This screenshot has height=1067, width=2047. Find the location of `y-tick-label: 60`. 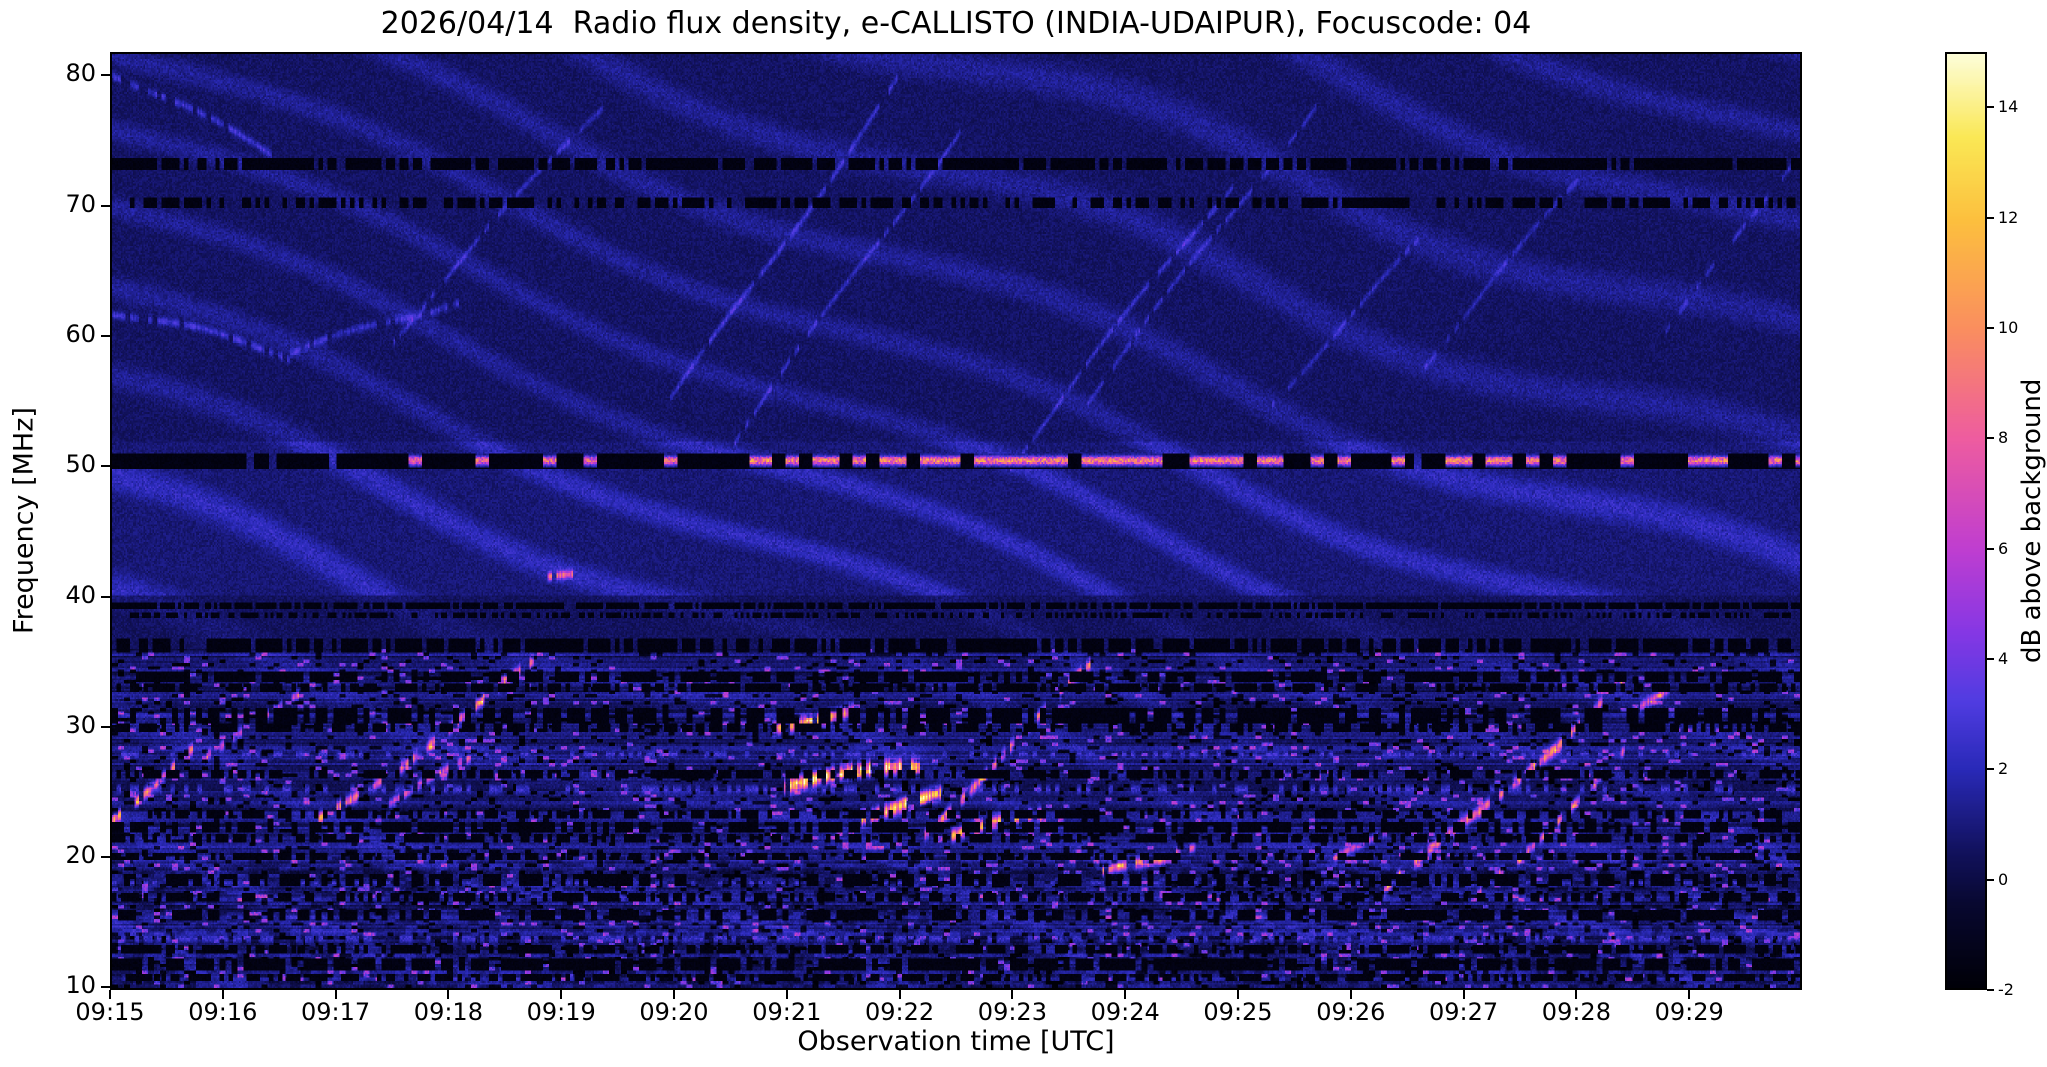

y-tick-label: 60 is located at coordinates (80, 334).